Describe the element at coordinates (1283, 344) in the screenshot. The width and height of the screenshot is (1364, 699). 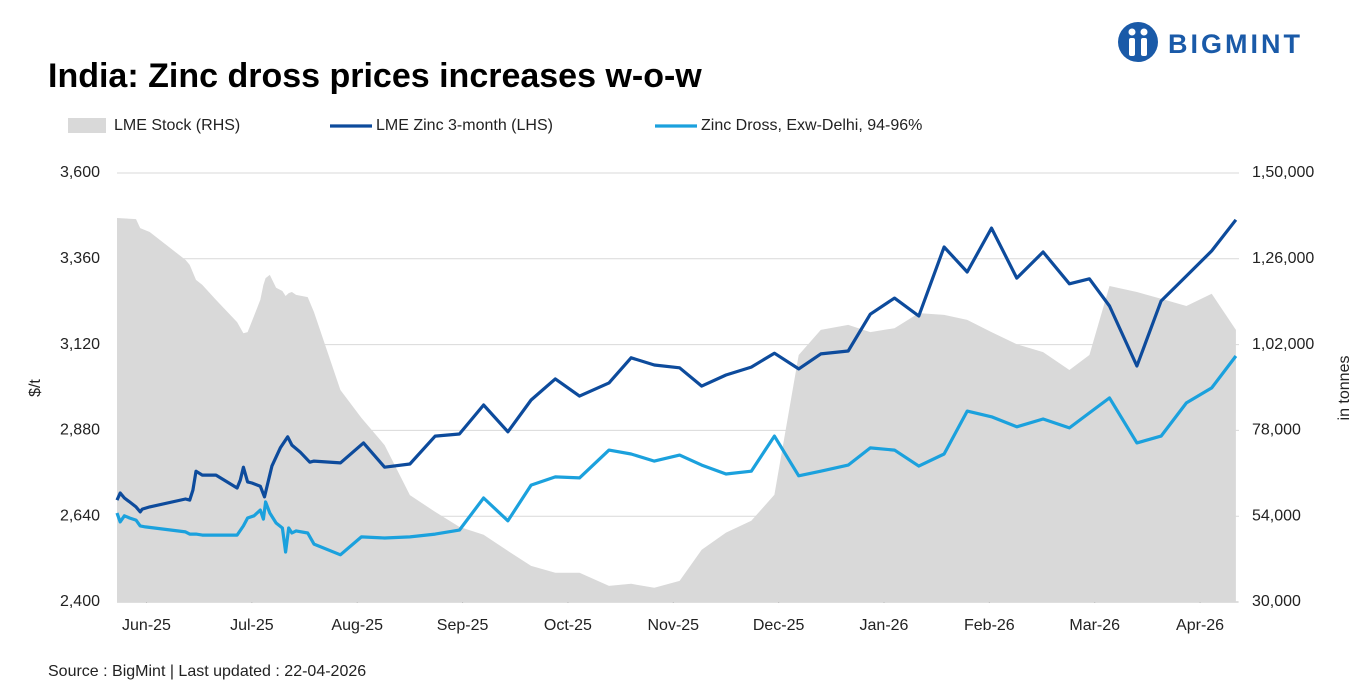
I see `y2-tick-label: 1,02,000` at that location.